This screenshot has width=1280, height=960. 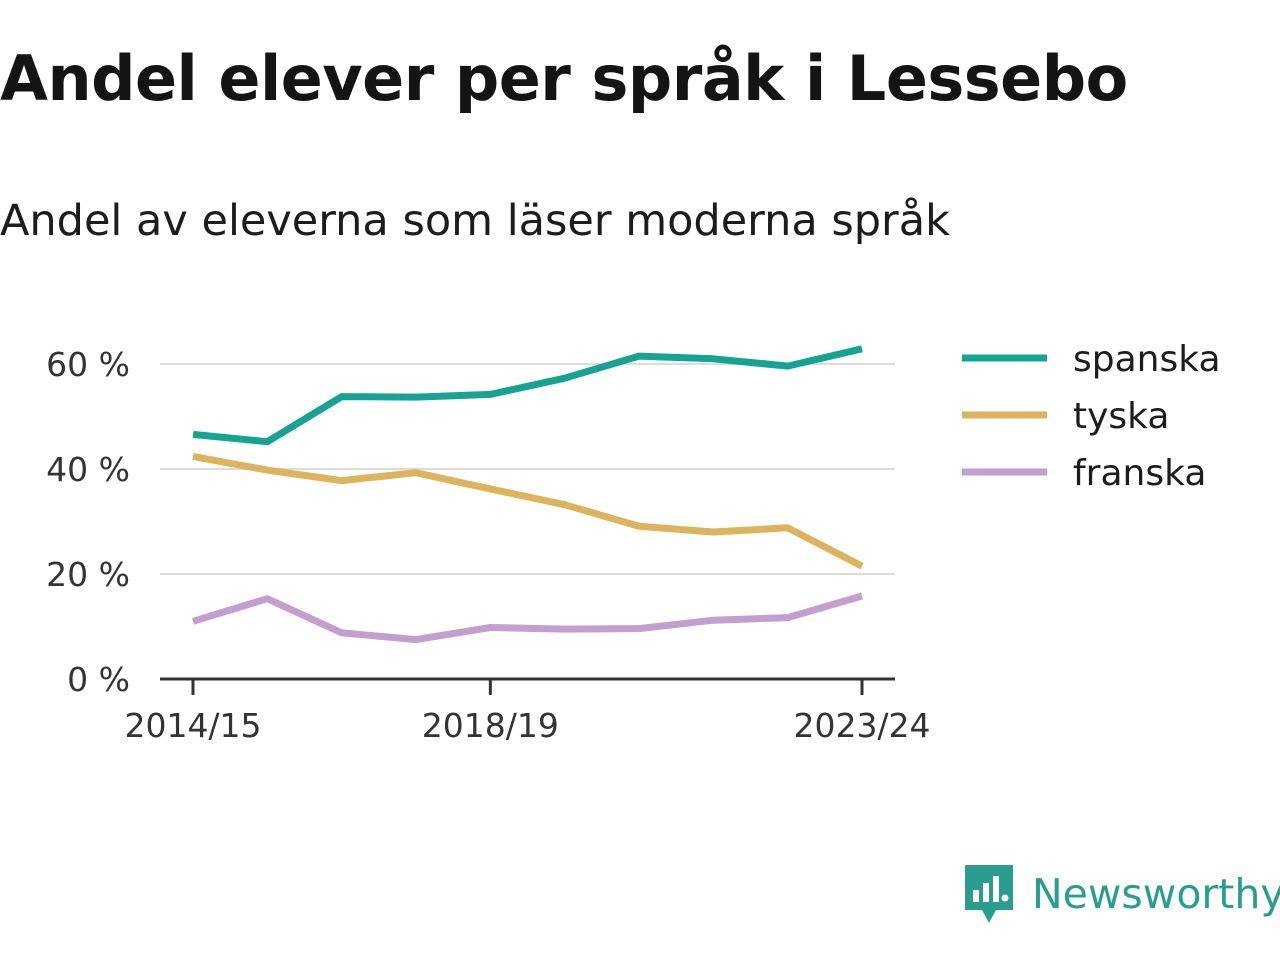 I want to click on newsworthy-brand: Newsworthy, so click(x=1121, y=894).